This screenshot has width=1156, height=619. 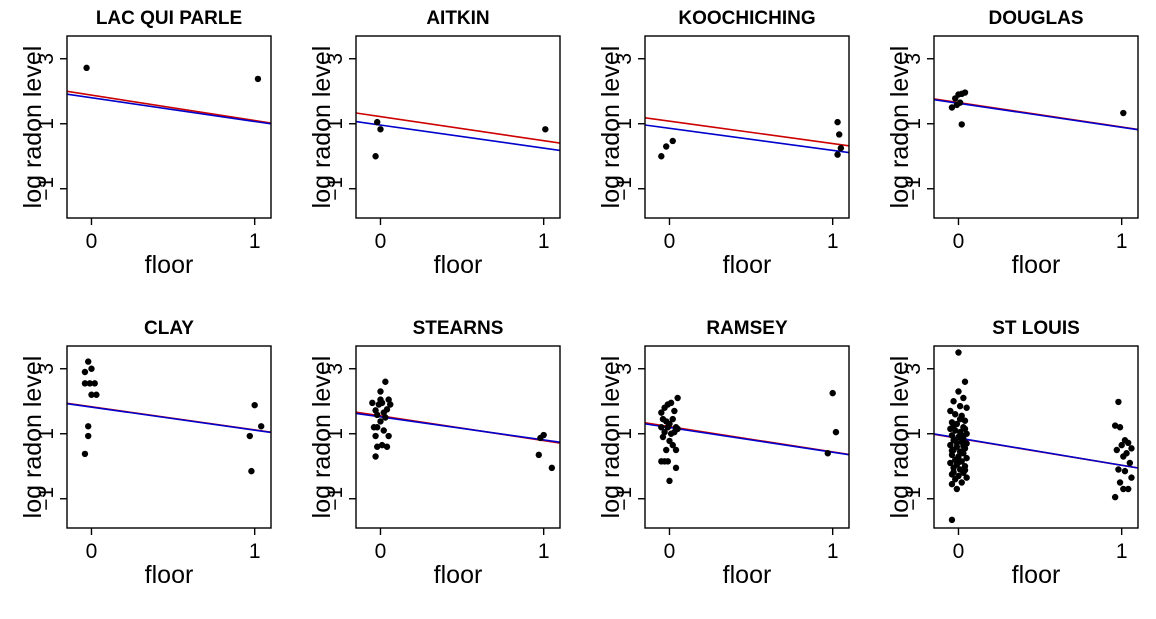 I want to click on panel-title: RAMSEY, so click(x=747, y=328).